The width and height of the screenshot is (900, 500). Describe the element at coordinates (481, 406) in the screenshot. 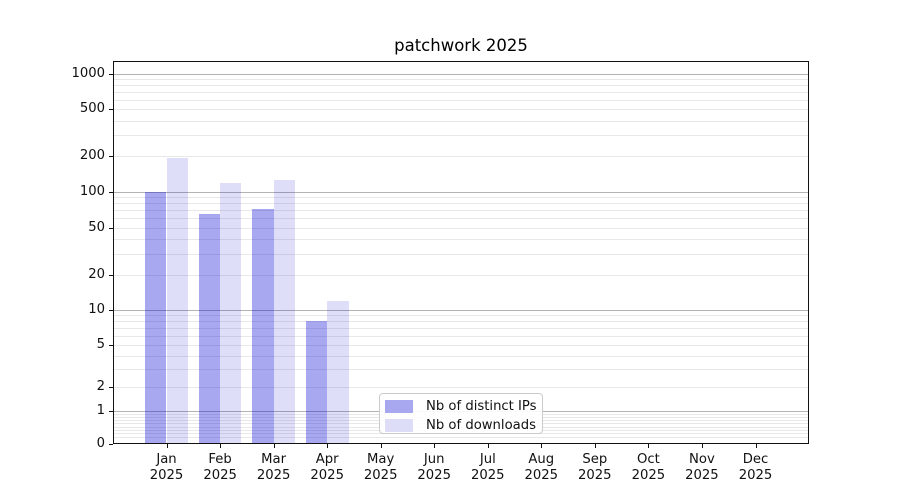

I see `legend-label: Nb of distinct IPs` at that location.